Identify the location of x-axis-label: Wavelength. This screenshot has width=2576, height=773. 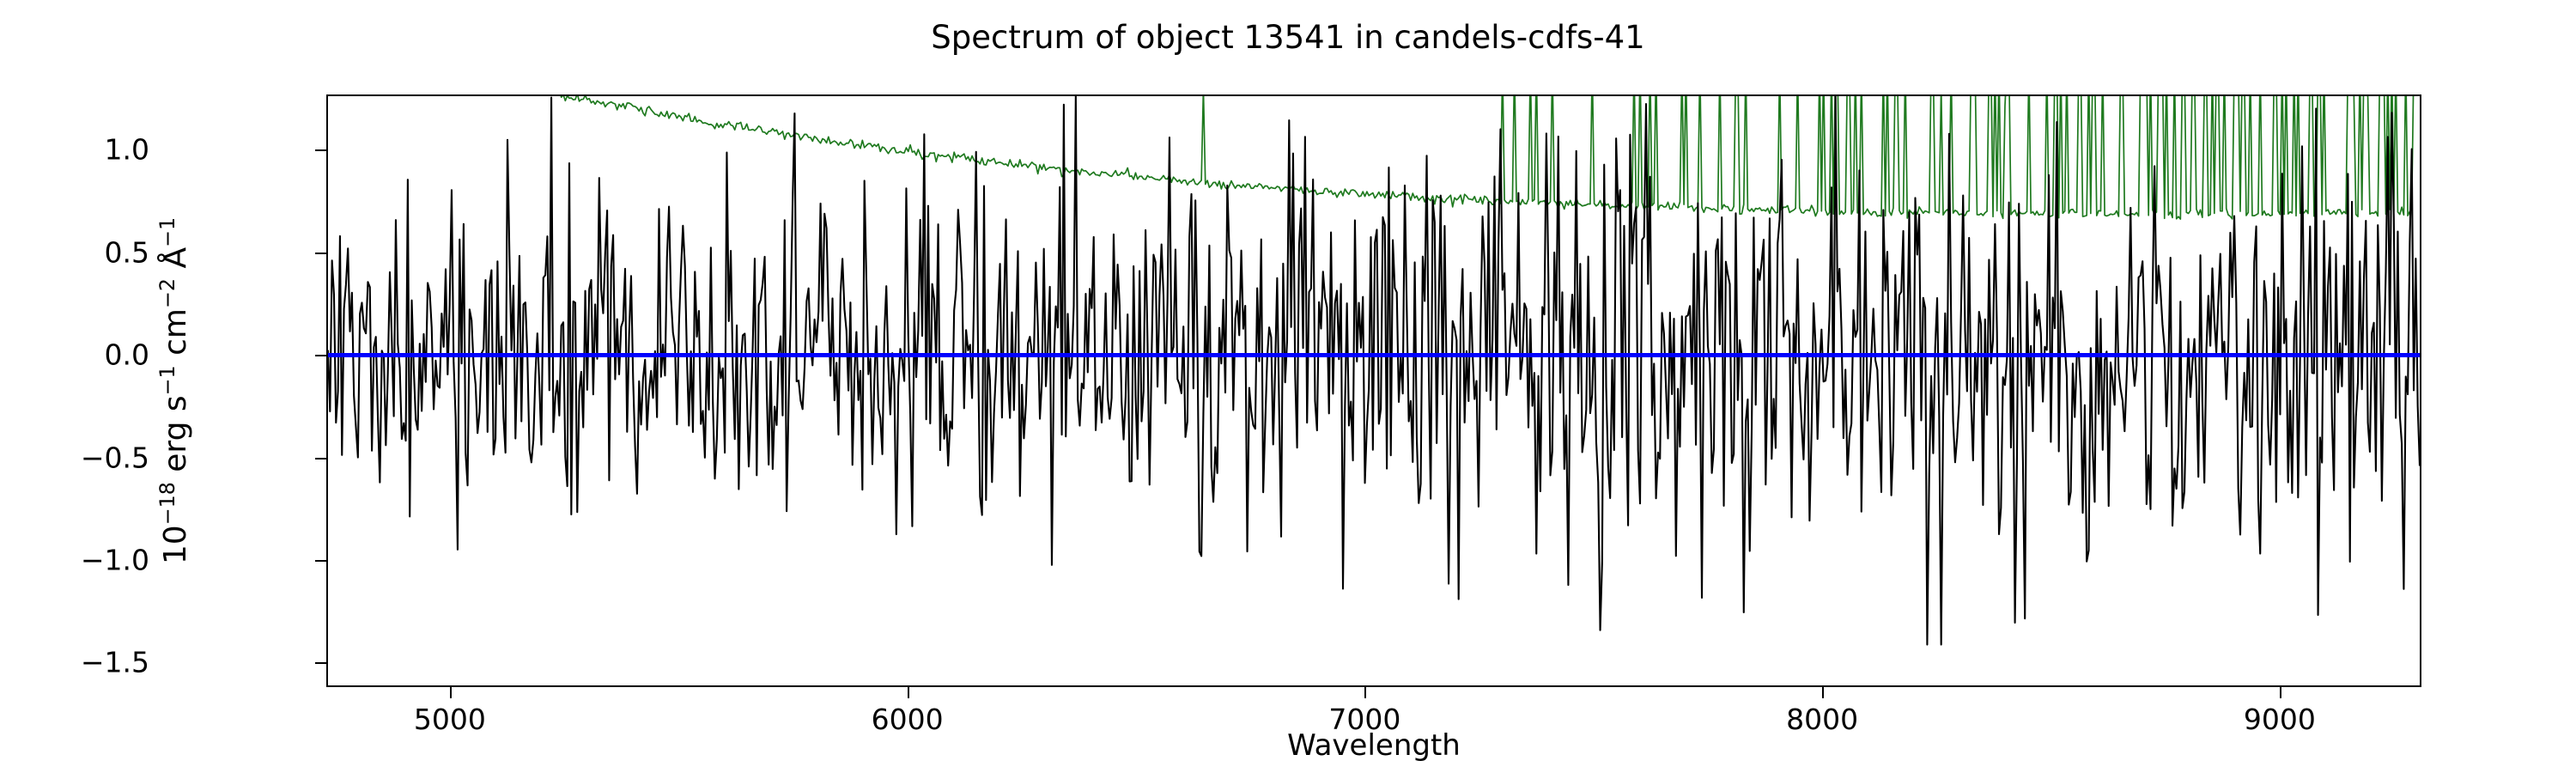
(1374, 745).